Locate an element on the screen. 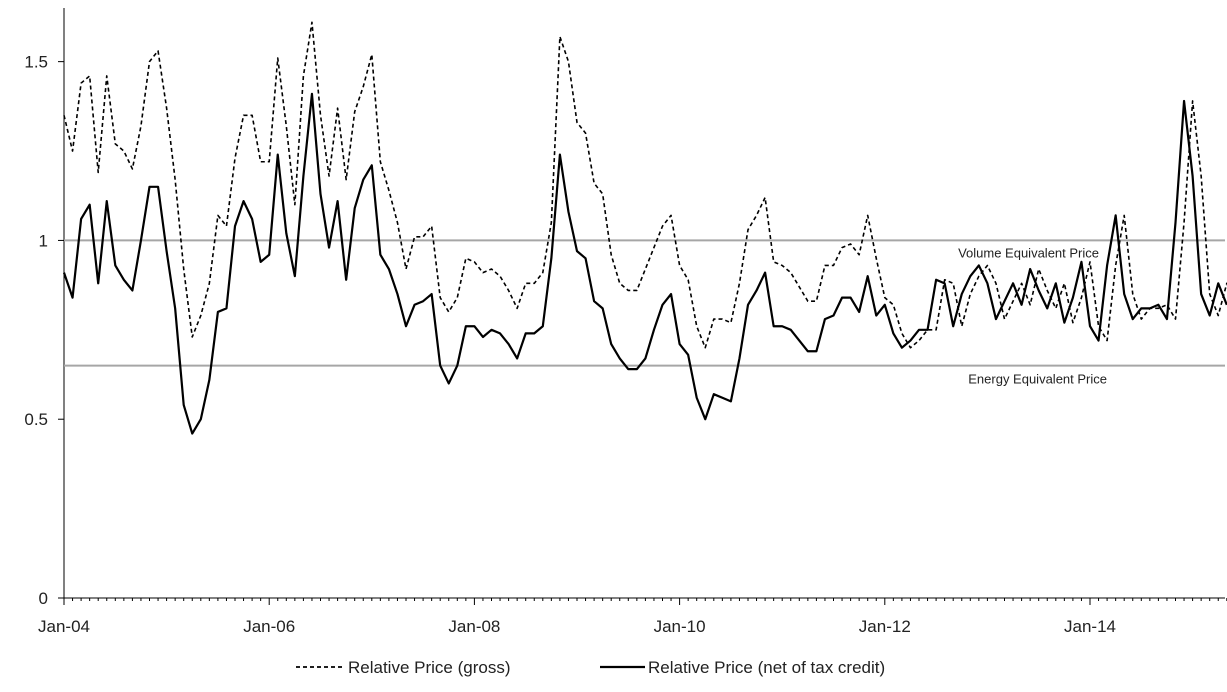 The width and height of the screenshot is (1227, 692). x-tick-label: Jan-10 is located at coordinates (680, 626).